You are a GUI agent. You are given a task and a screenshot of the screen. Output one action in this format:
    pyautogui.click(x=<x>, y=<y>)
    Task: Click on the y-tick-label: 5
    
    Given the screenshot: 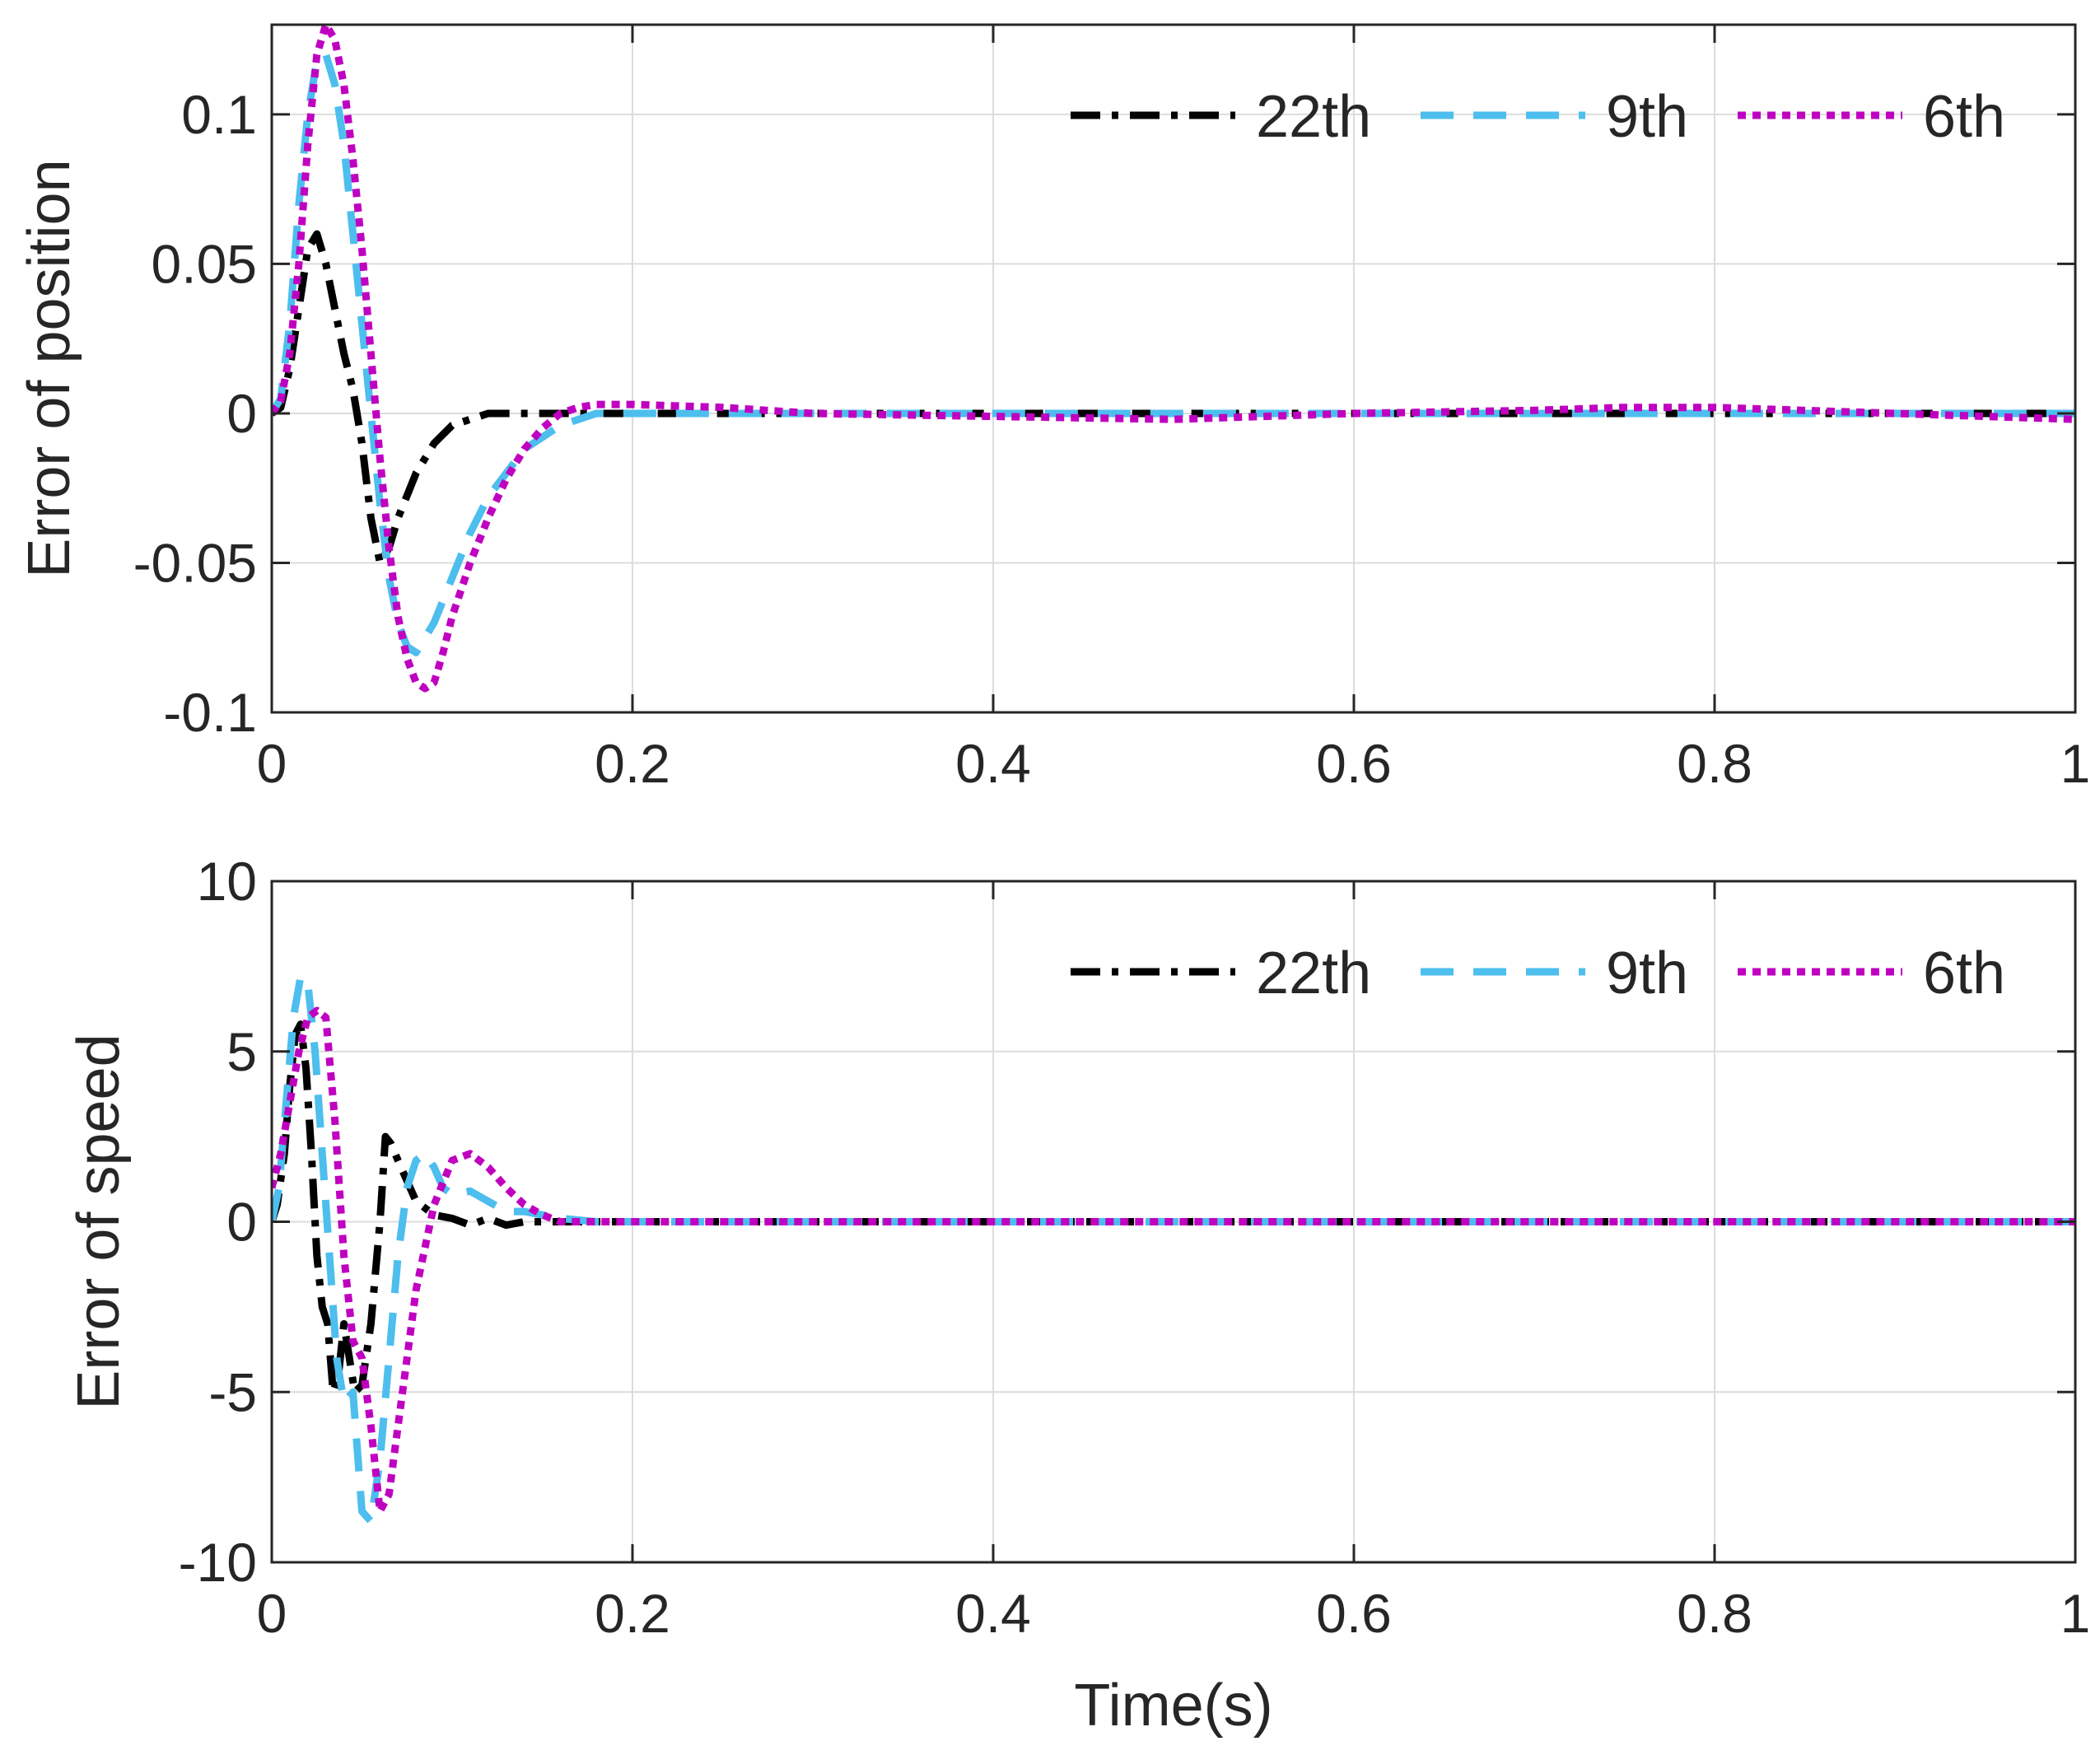 What is the action you would take?
    pyautogui.click(x=241, y=1051)
    